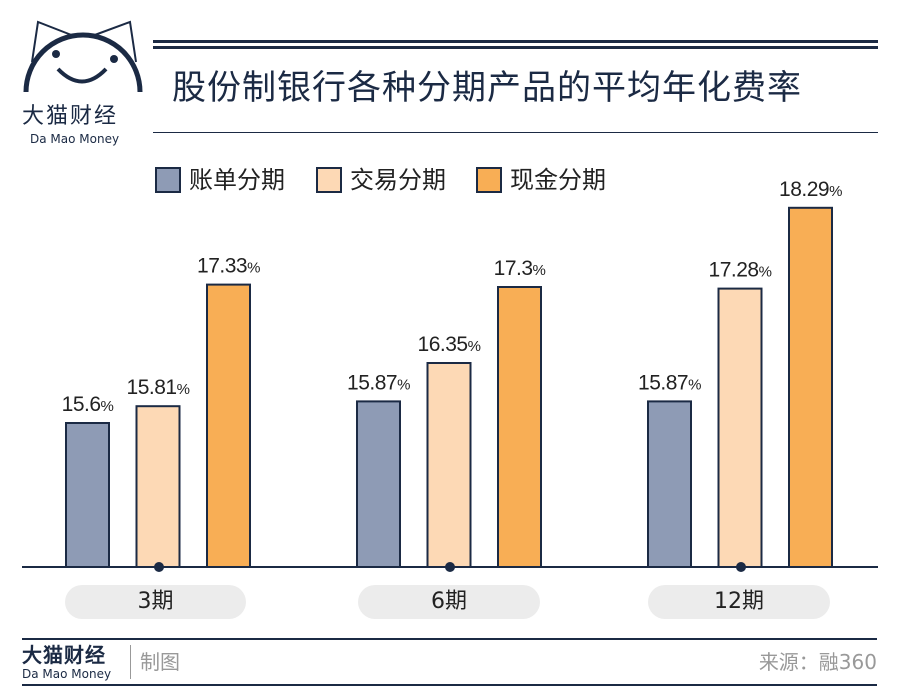 Image resolution: width=900 pixels, height=700 pixels. What do you see at coordinates (67, 674) in the screenshot?
I see `footer-brand-en: Da Mao Money` at bounding box center [67, 674].